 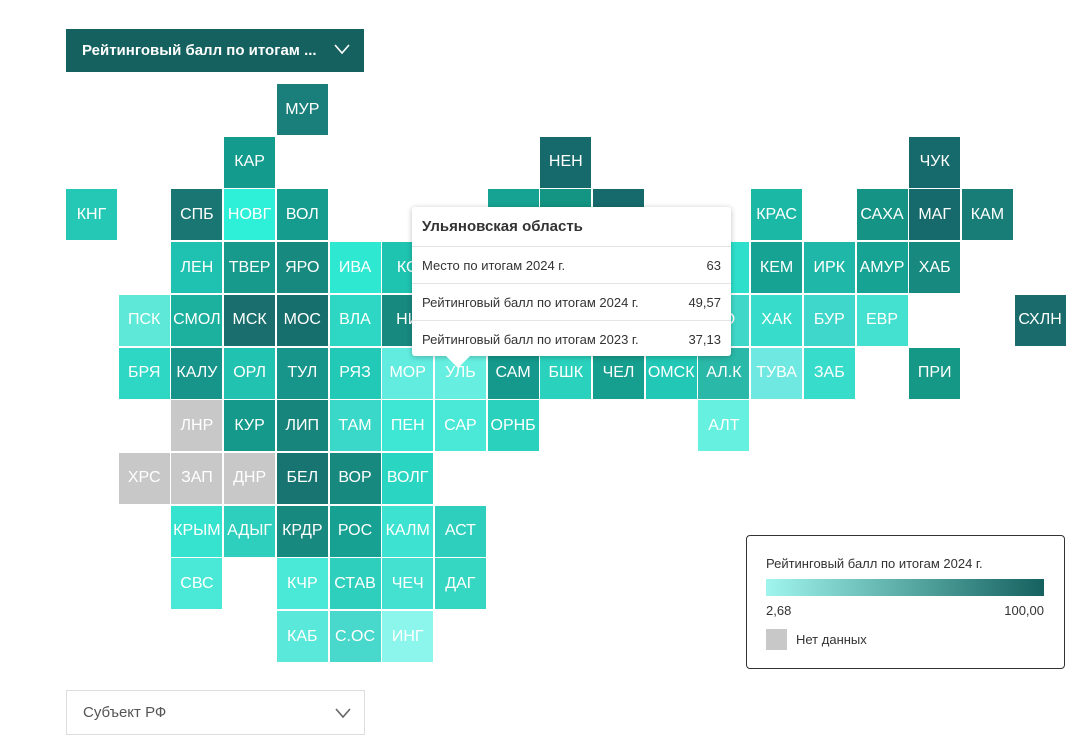 What do you see at coordinates (302, 268) in the screenshot?
I see `region-tile: ЯРО` at bounding box center [302, 268].